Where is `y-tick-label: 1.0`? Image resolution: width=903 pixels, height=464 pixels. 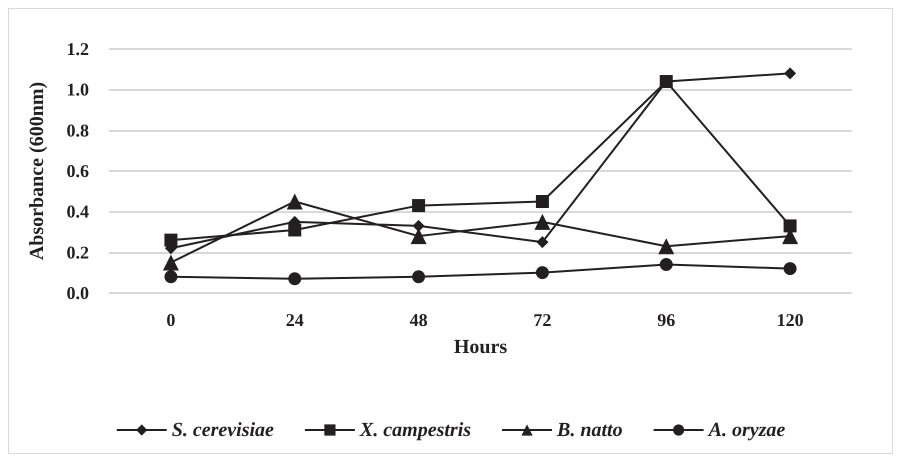
y-tick-label: 1.0 is located at coordinates (77, 90).